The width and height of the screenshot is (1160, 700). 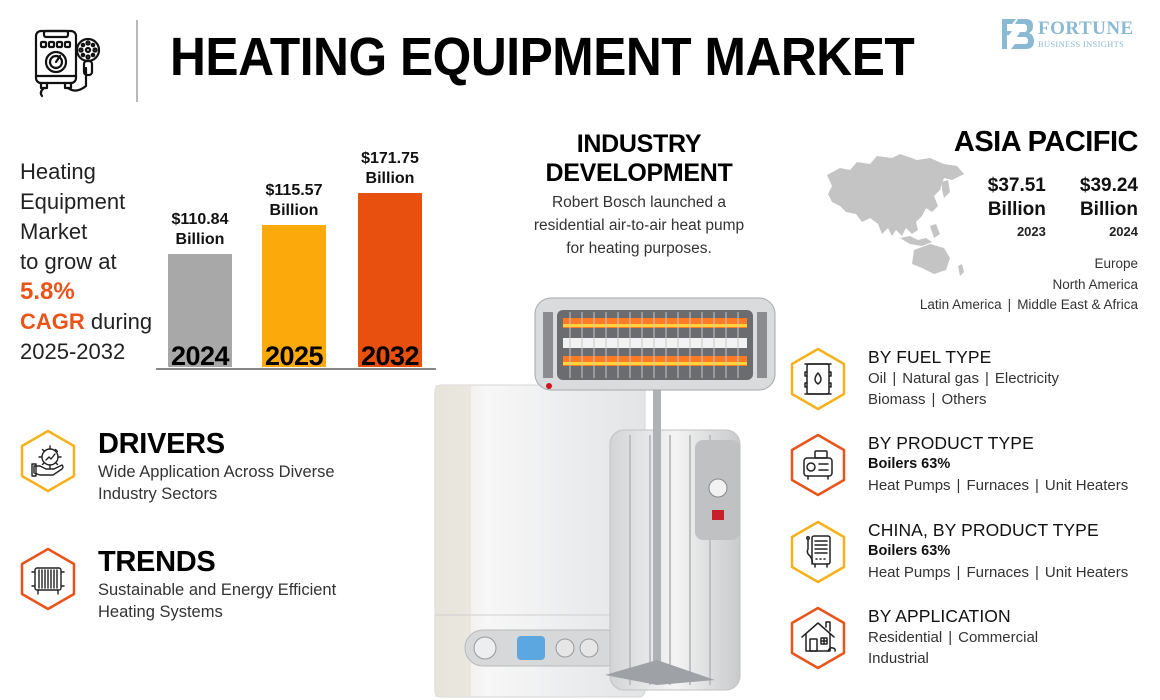 What do you see at coordinates (1017, 208) in the screenshot?
I see `region-stat-2023: $37.51 Billion 2023` at bounding box center [1017, 208].